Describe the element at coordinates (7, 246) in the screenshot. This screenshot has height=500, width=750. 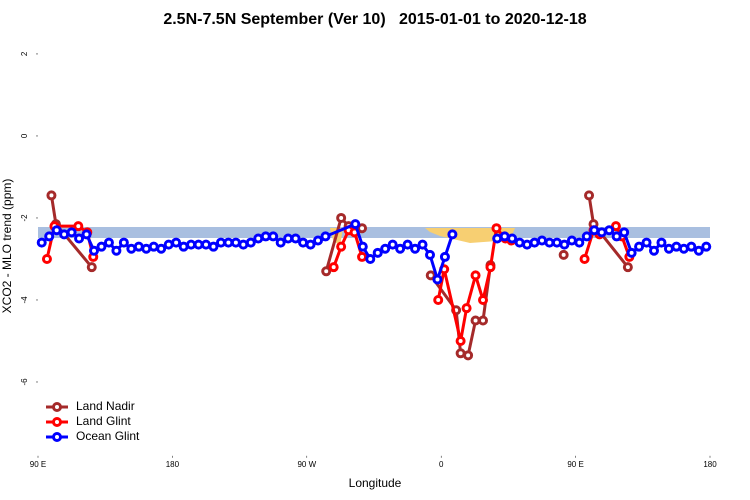
I see `y-axis-title: XCO2 - MLO trend (ppm)` at that location.